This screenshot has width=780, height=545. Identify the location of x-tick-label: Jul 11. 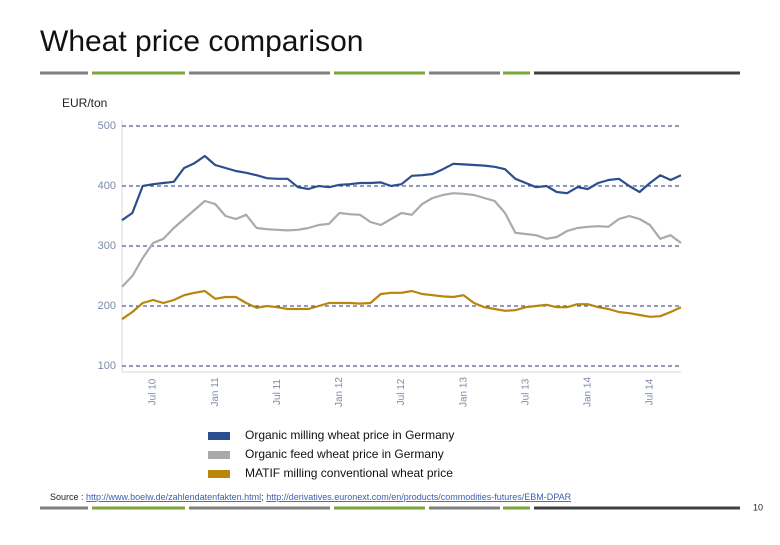
(277, 392).